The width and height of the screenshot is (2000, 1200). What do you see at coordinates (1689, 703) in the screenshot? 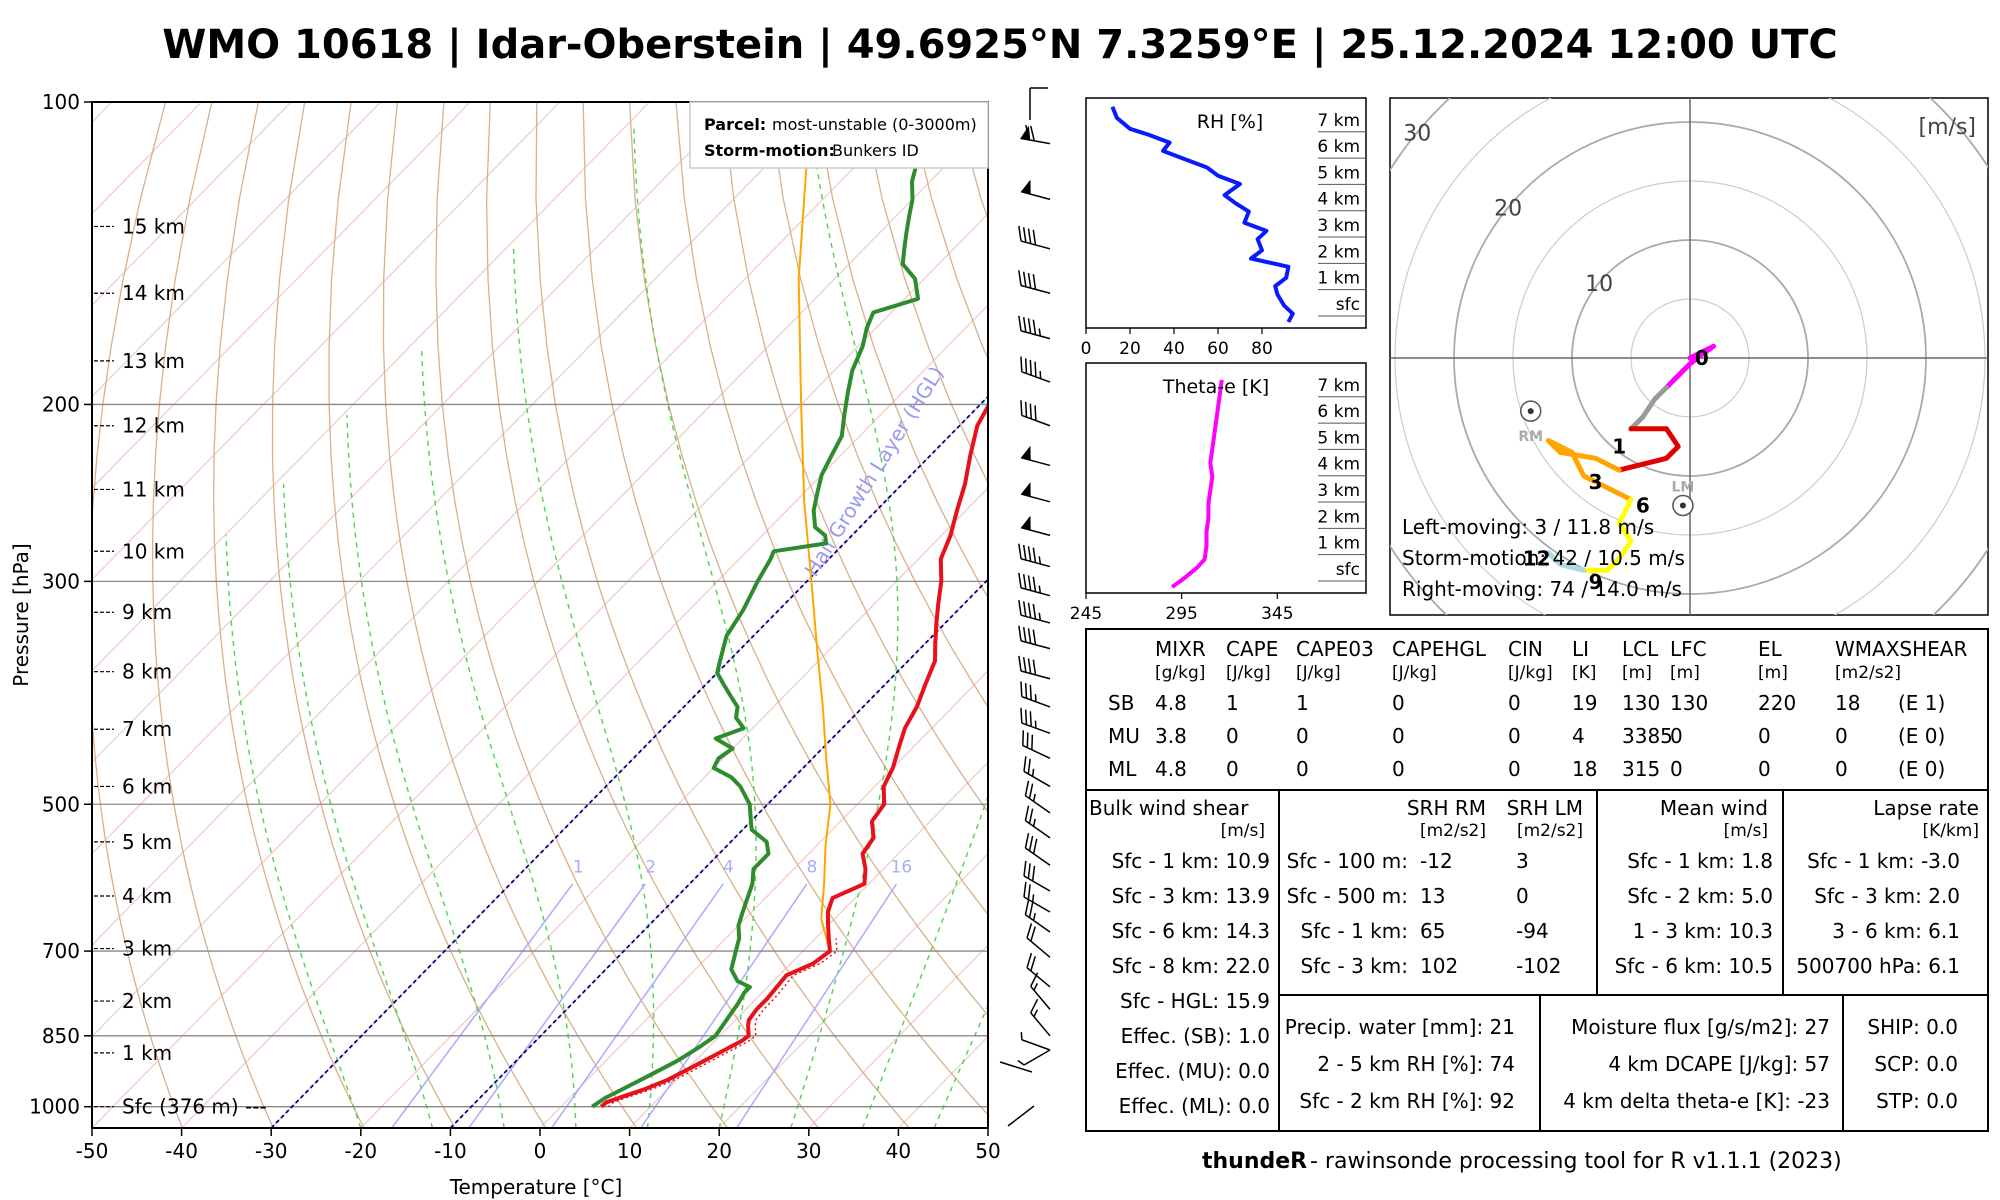
I see `param-cell: 130` at bounding box center [1689, 703].